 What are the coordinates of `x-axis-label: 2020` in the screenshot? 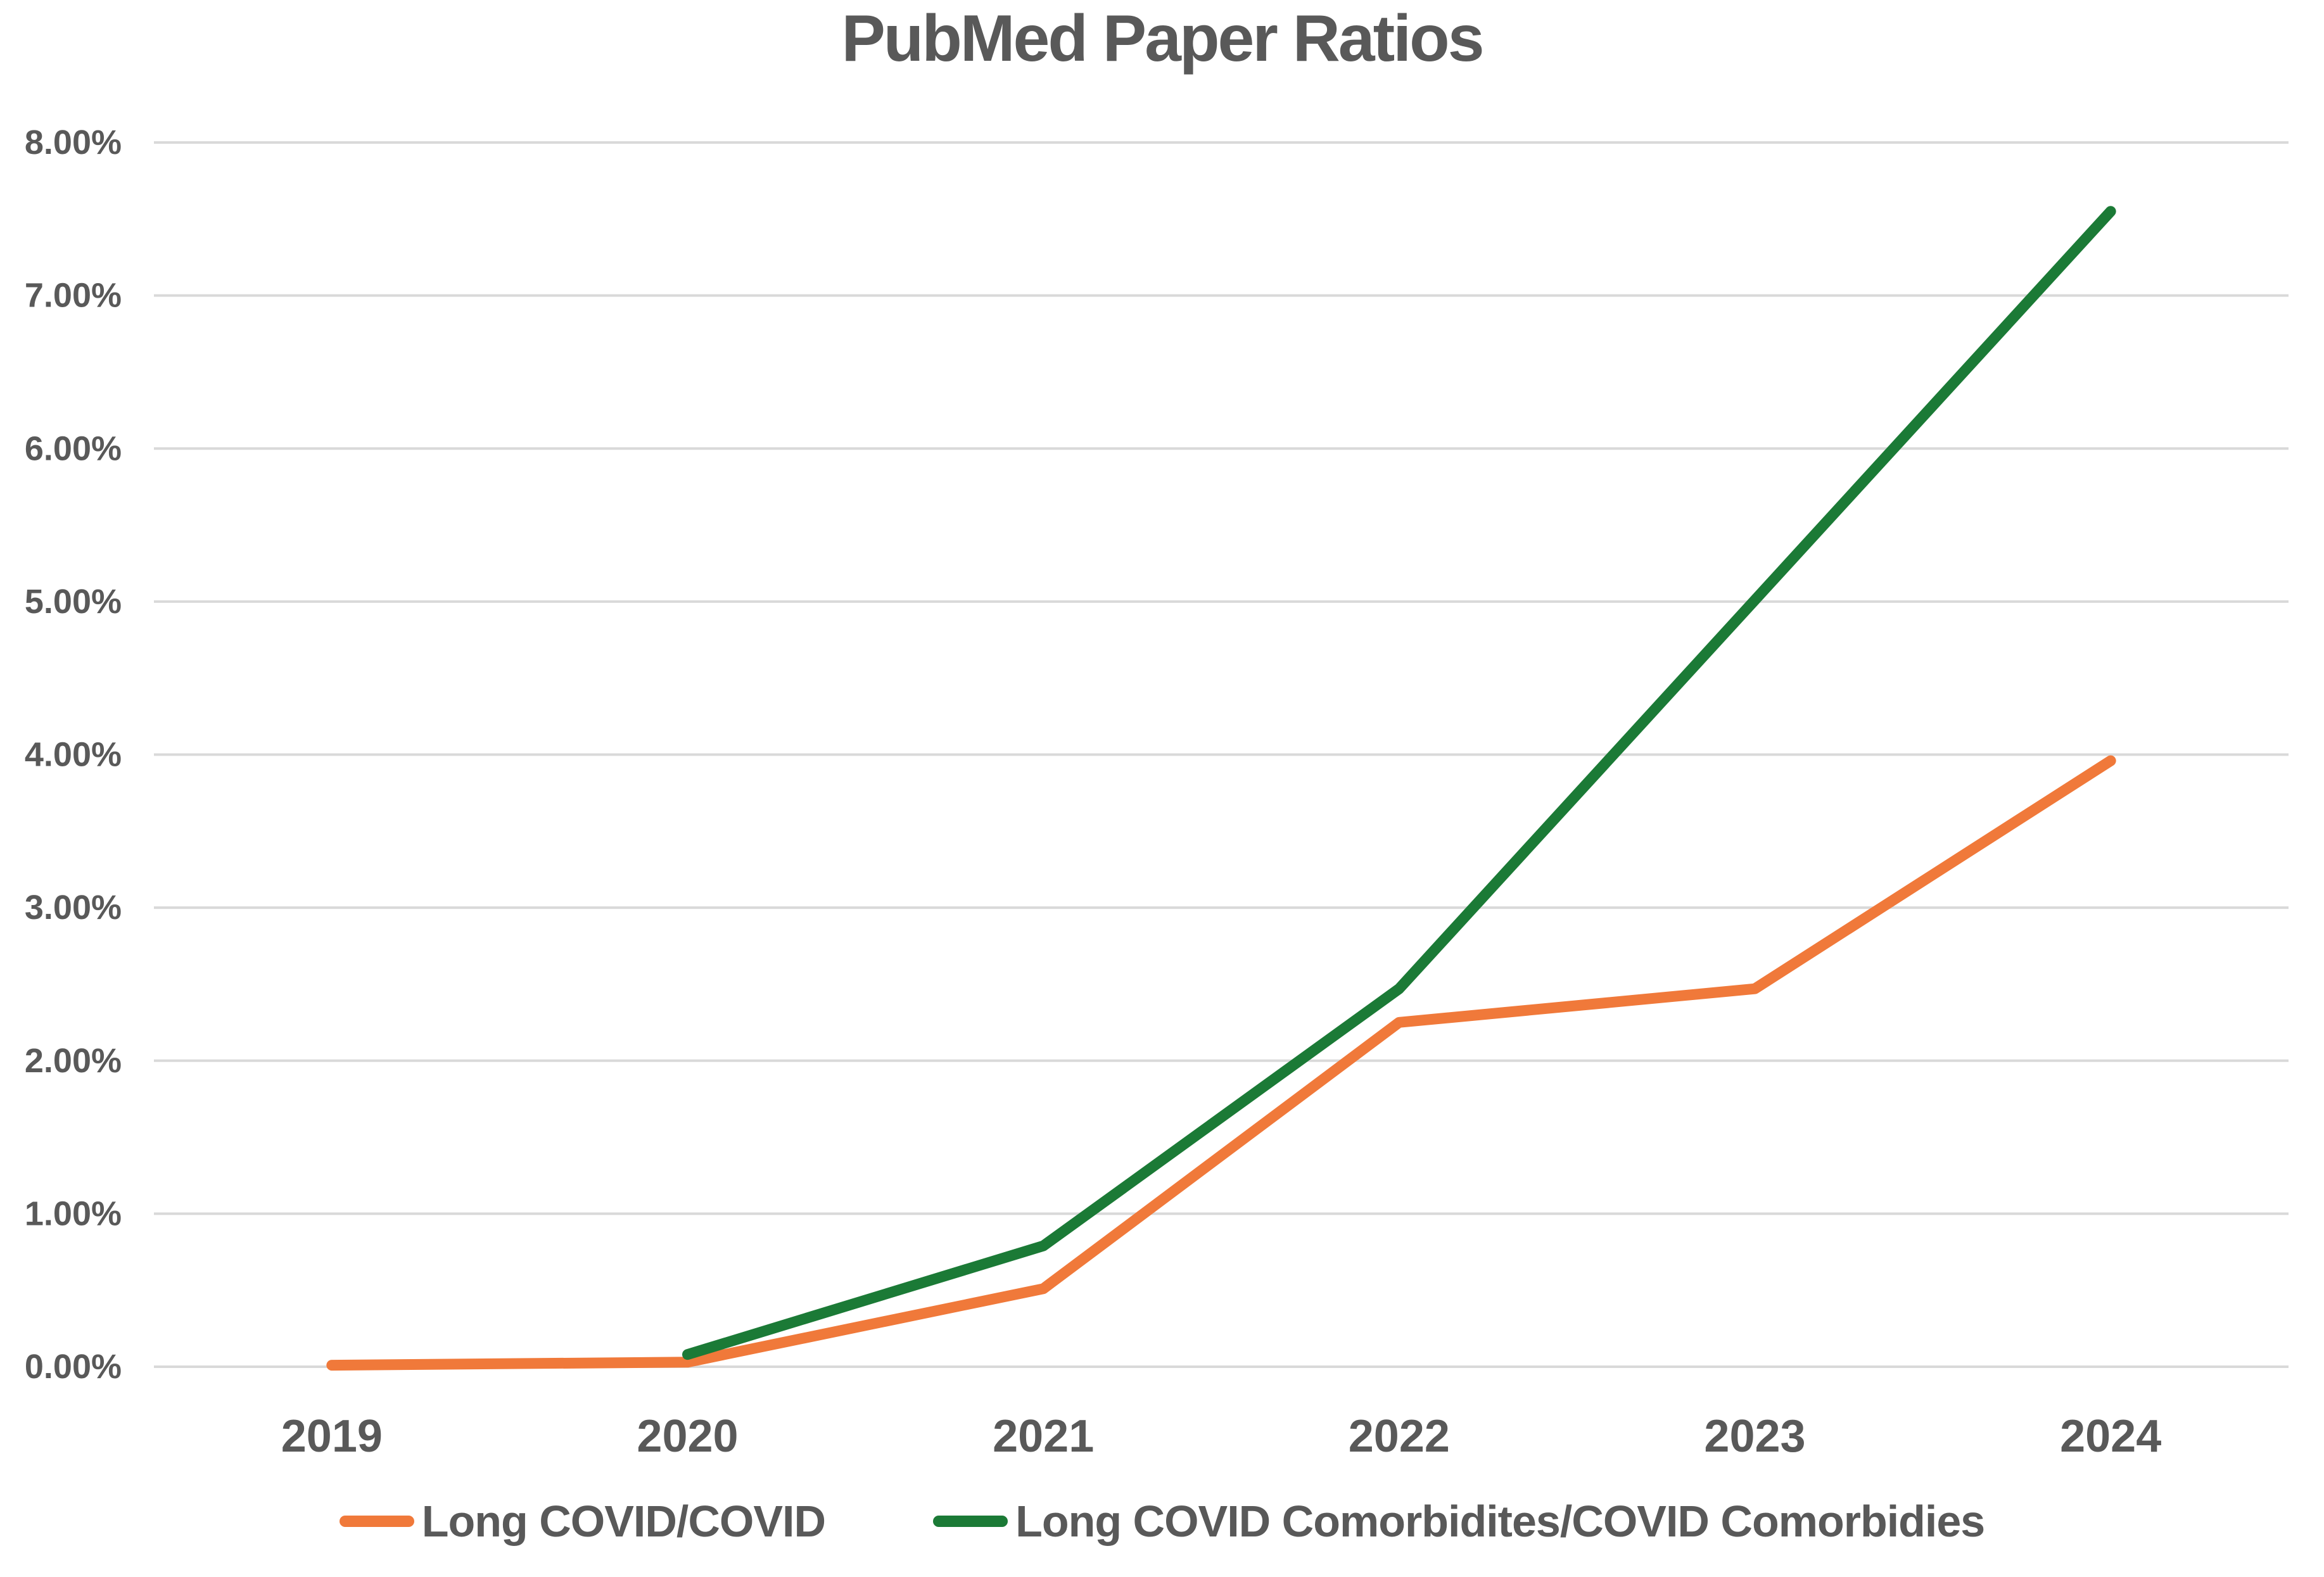 It's located at (687, 1436).